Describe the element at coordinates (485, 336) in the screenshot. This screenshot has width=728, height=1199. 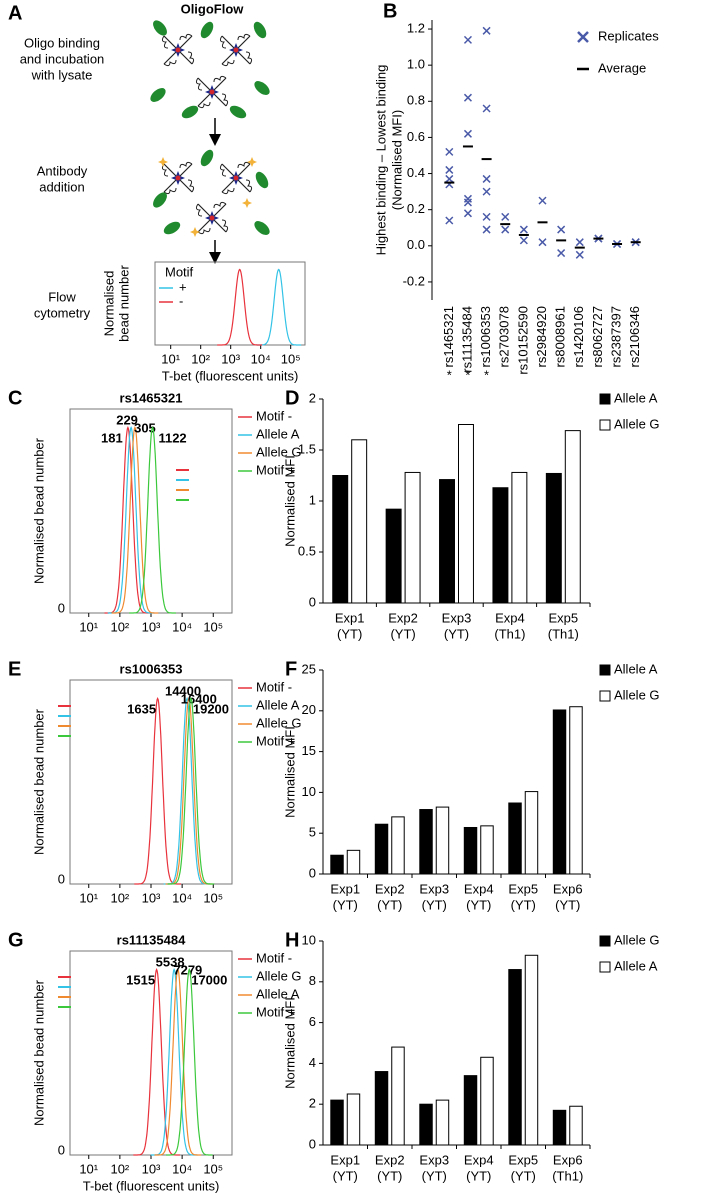
I see `x-tick-label: rs1006353` at that location.